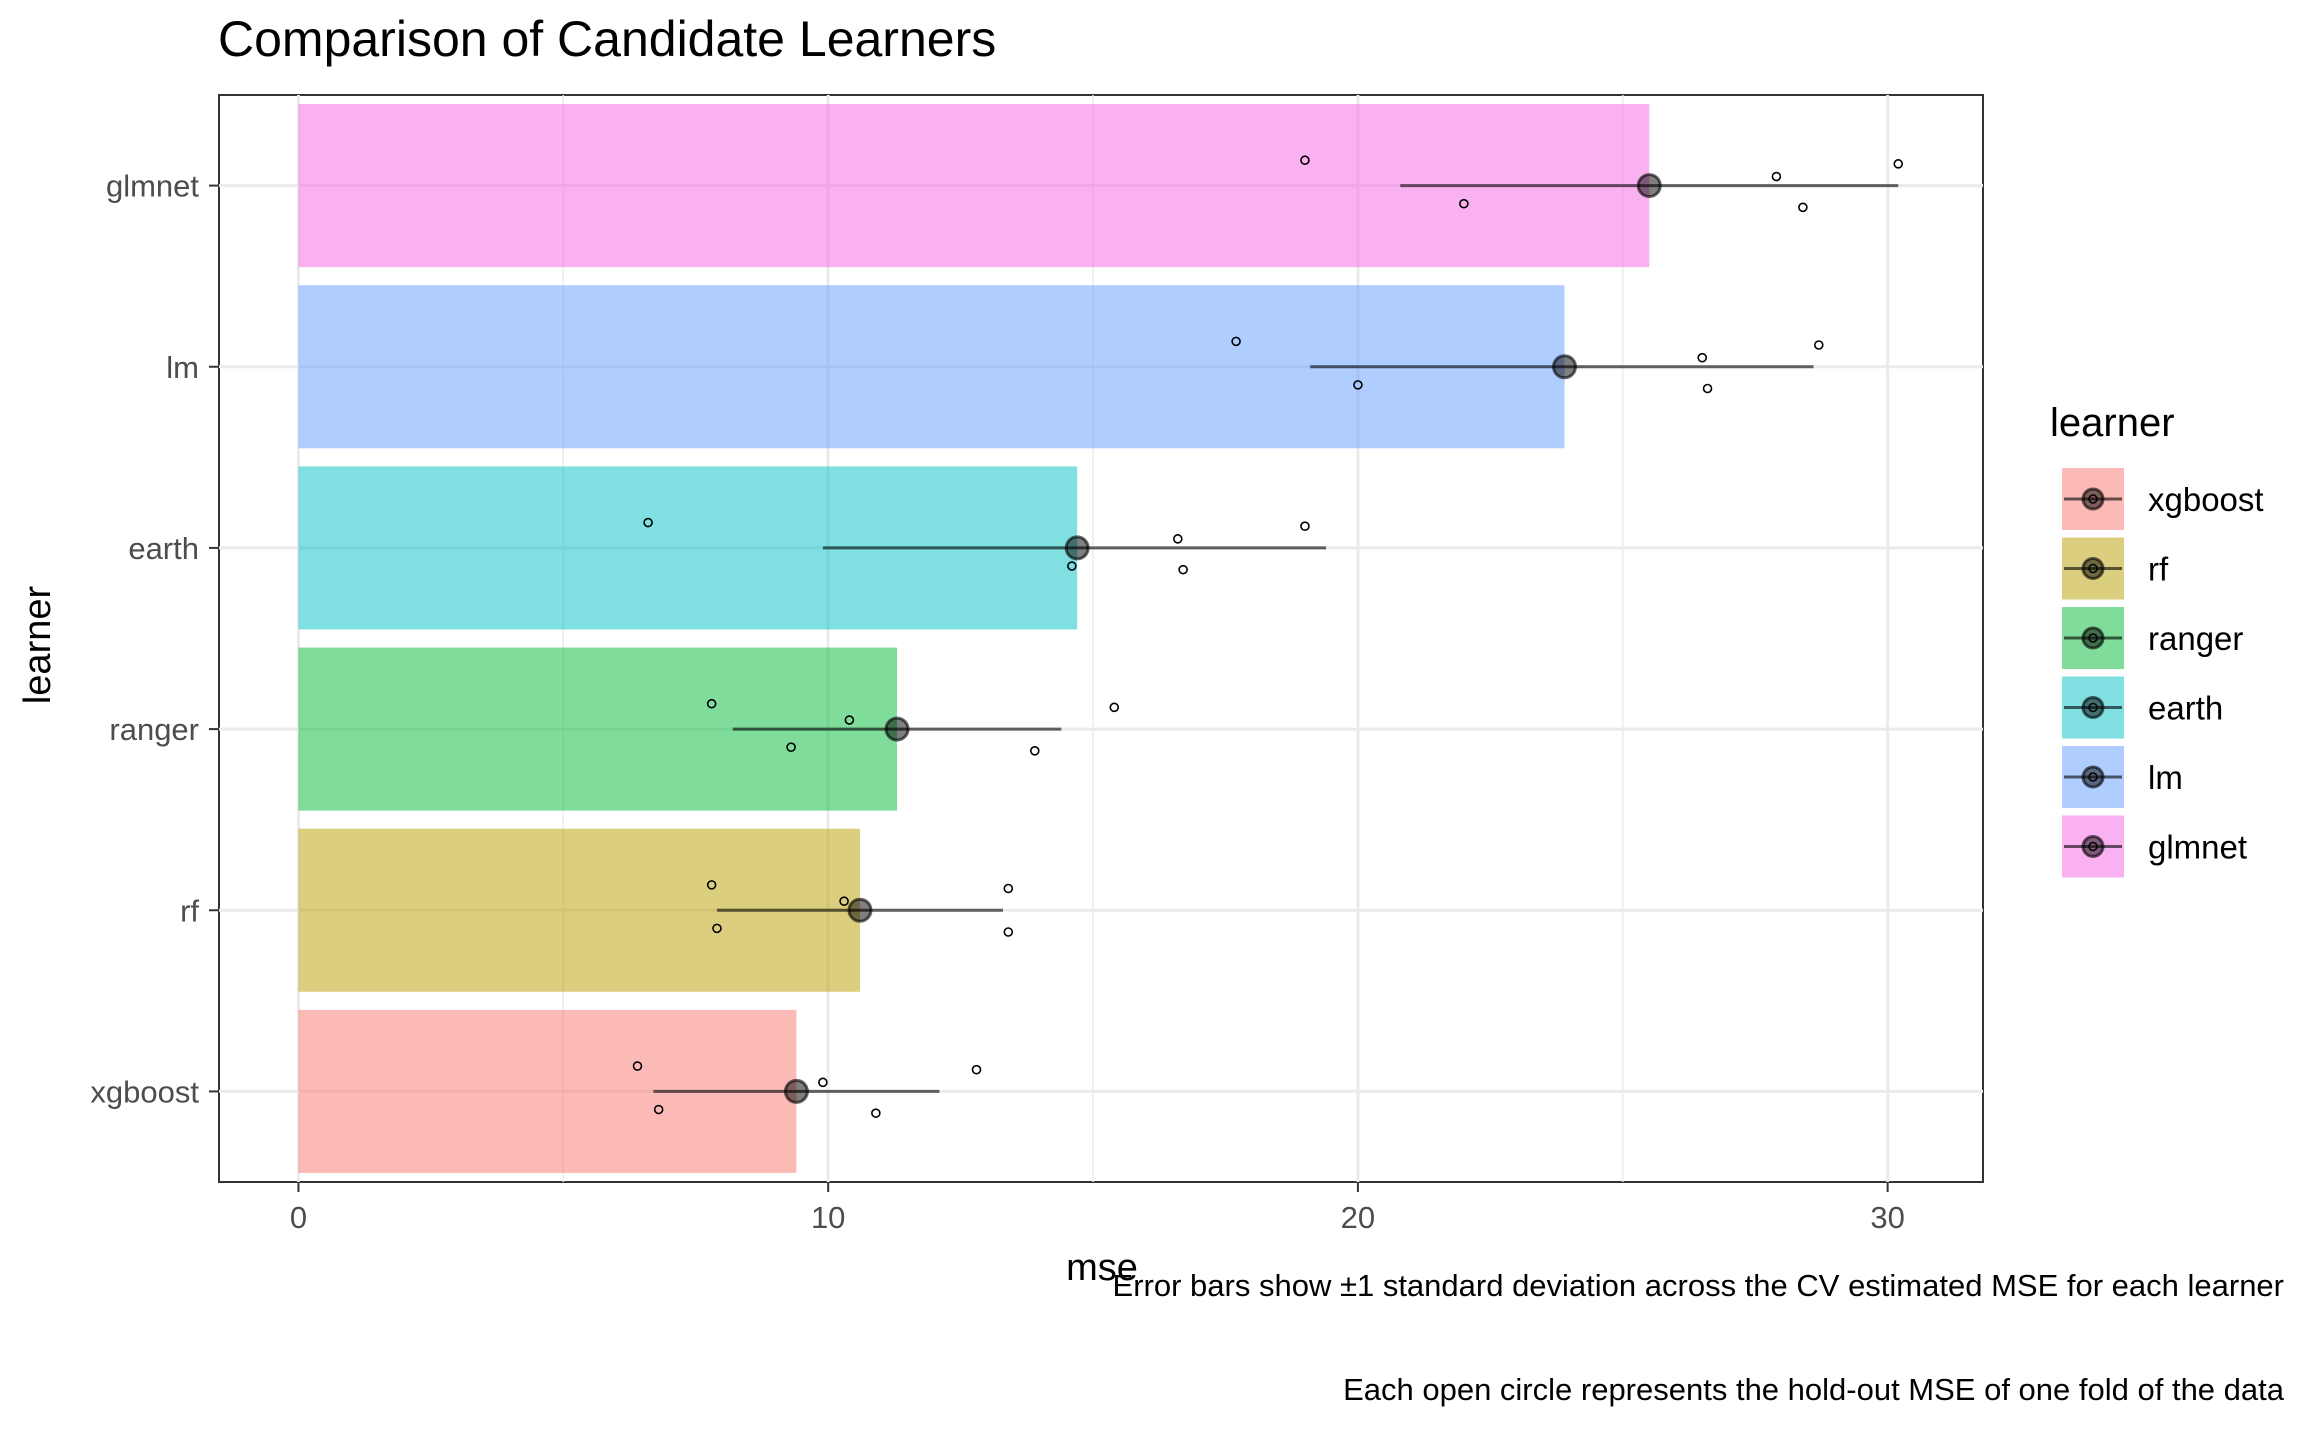 Image resolution: width=2304 pixels, height=1440 pixels. What do you see at coordinates (1358, 1217) in the screenshot?
I see `x-tick-label: 20` at bounding box center [1358, 1217].